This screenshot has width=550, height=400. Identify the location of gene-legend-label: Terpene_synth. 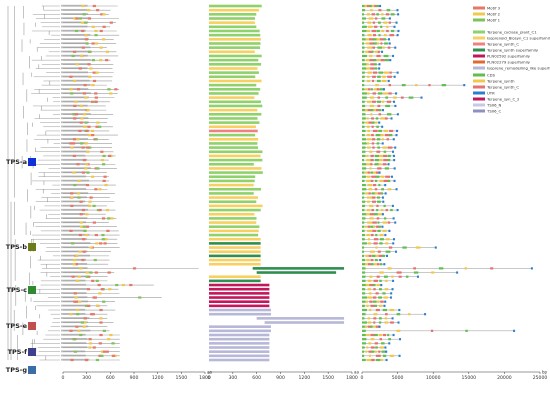
(500, 80).